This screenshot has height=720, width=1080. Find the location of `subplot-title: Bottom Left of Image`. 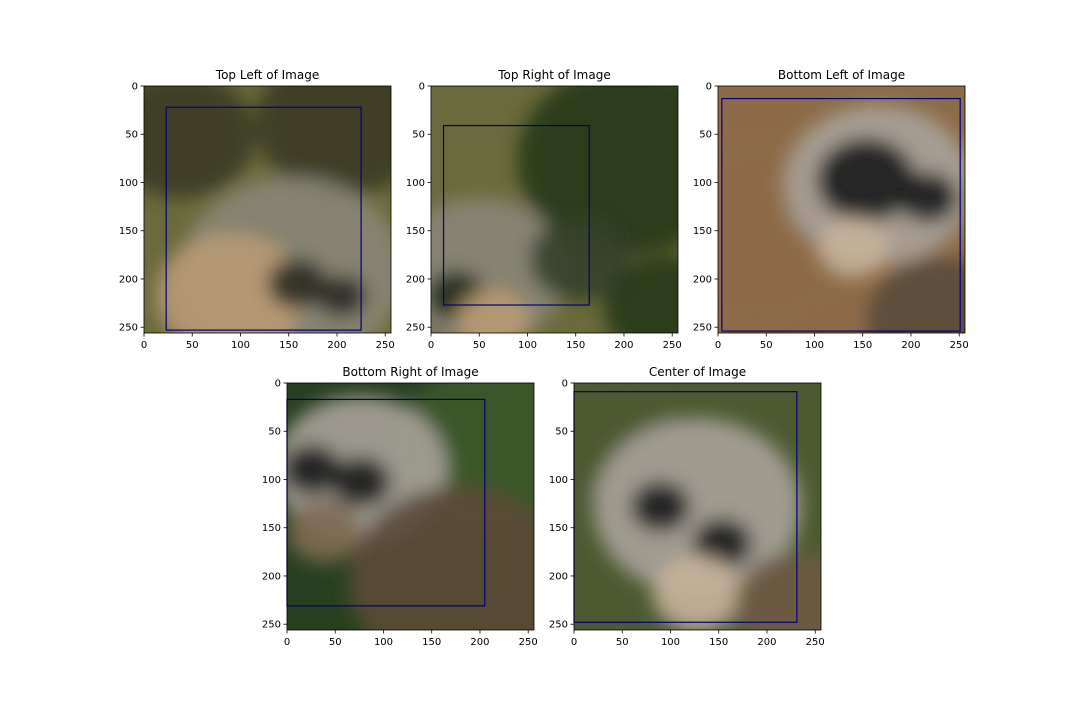

subplot-title: Bottom Left of Image is located at coordinates (841, 75).